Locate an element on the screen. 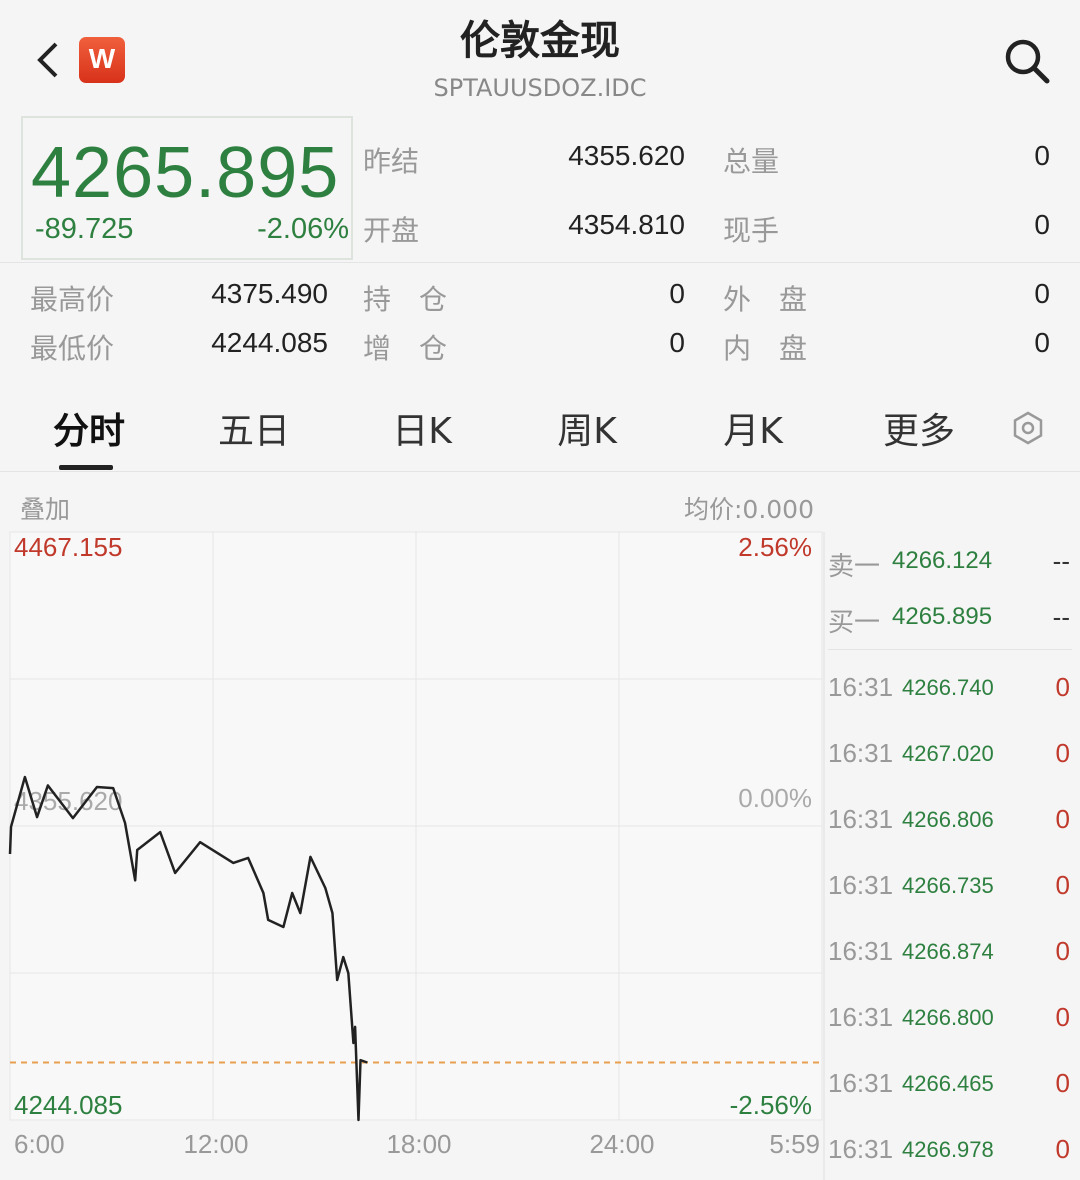 Image resolution: width=1080 pixels, height=1180 pixels. price-change-pct: -2.06% is located at coordinates (303, 229).